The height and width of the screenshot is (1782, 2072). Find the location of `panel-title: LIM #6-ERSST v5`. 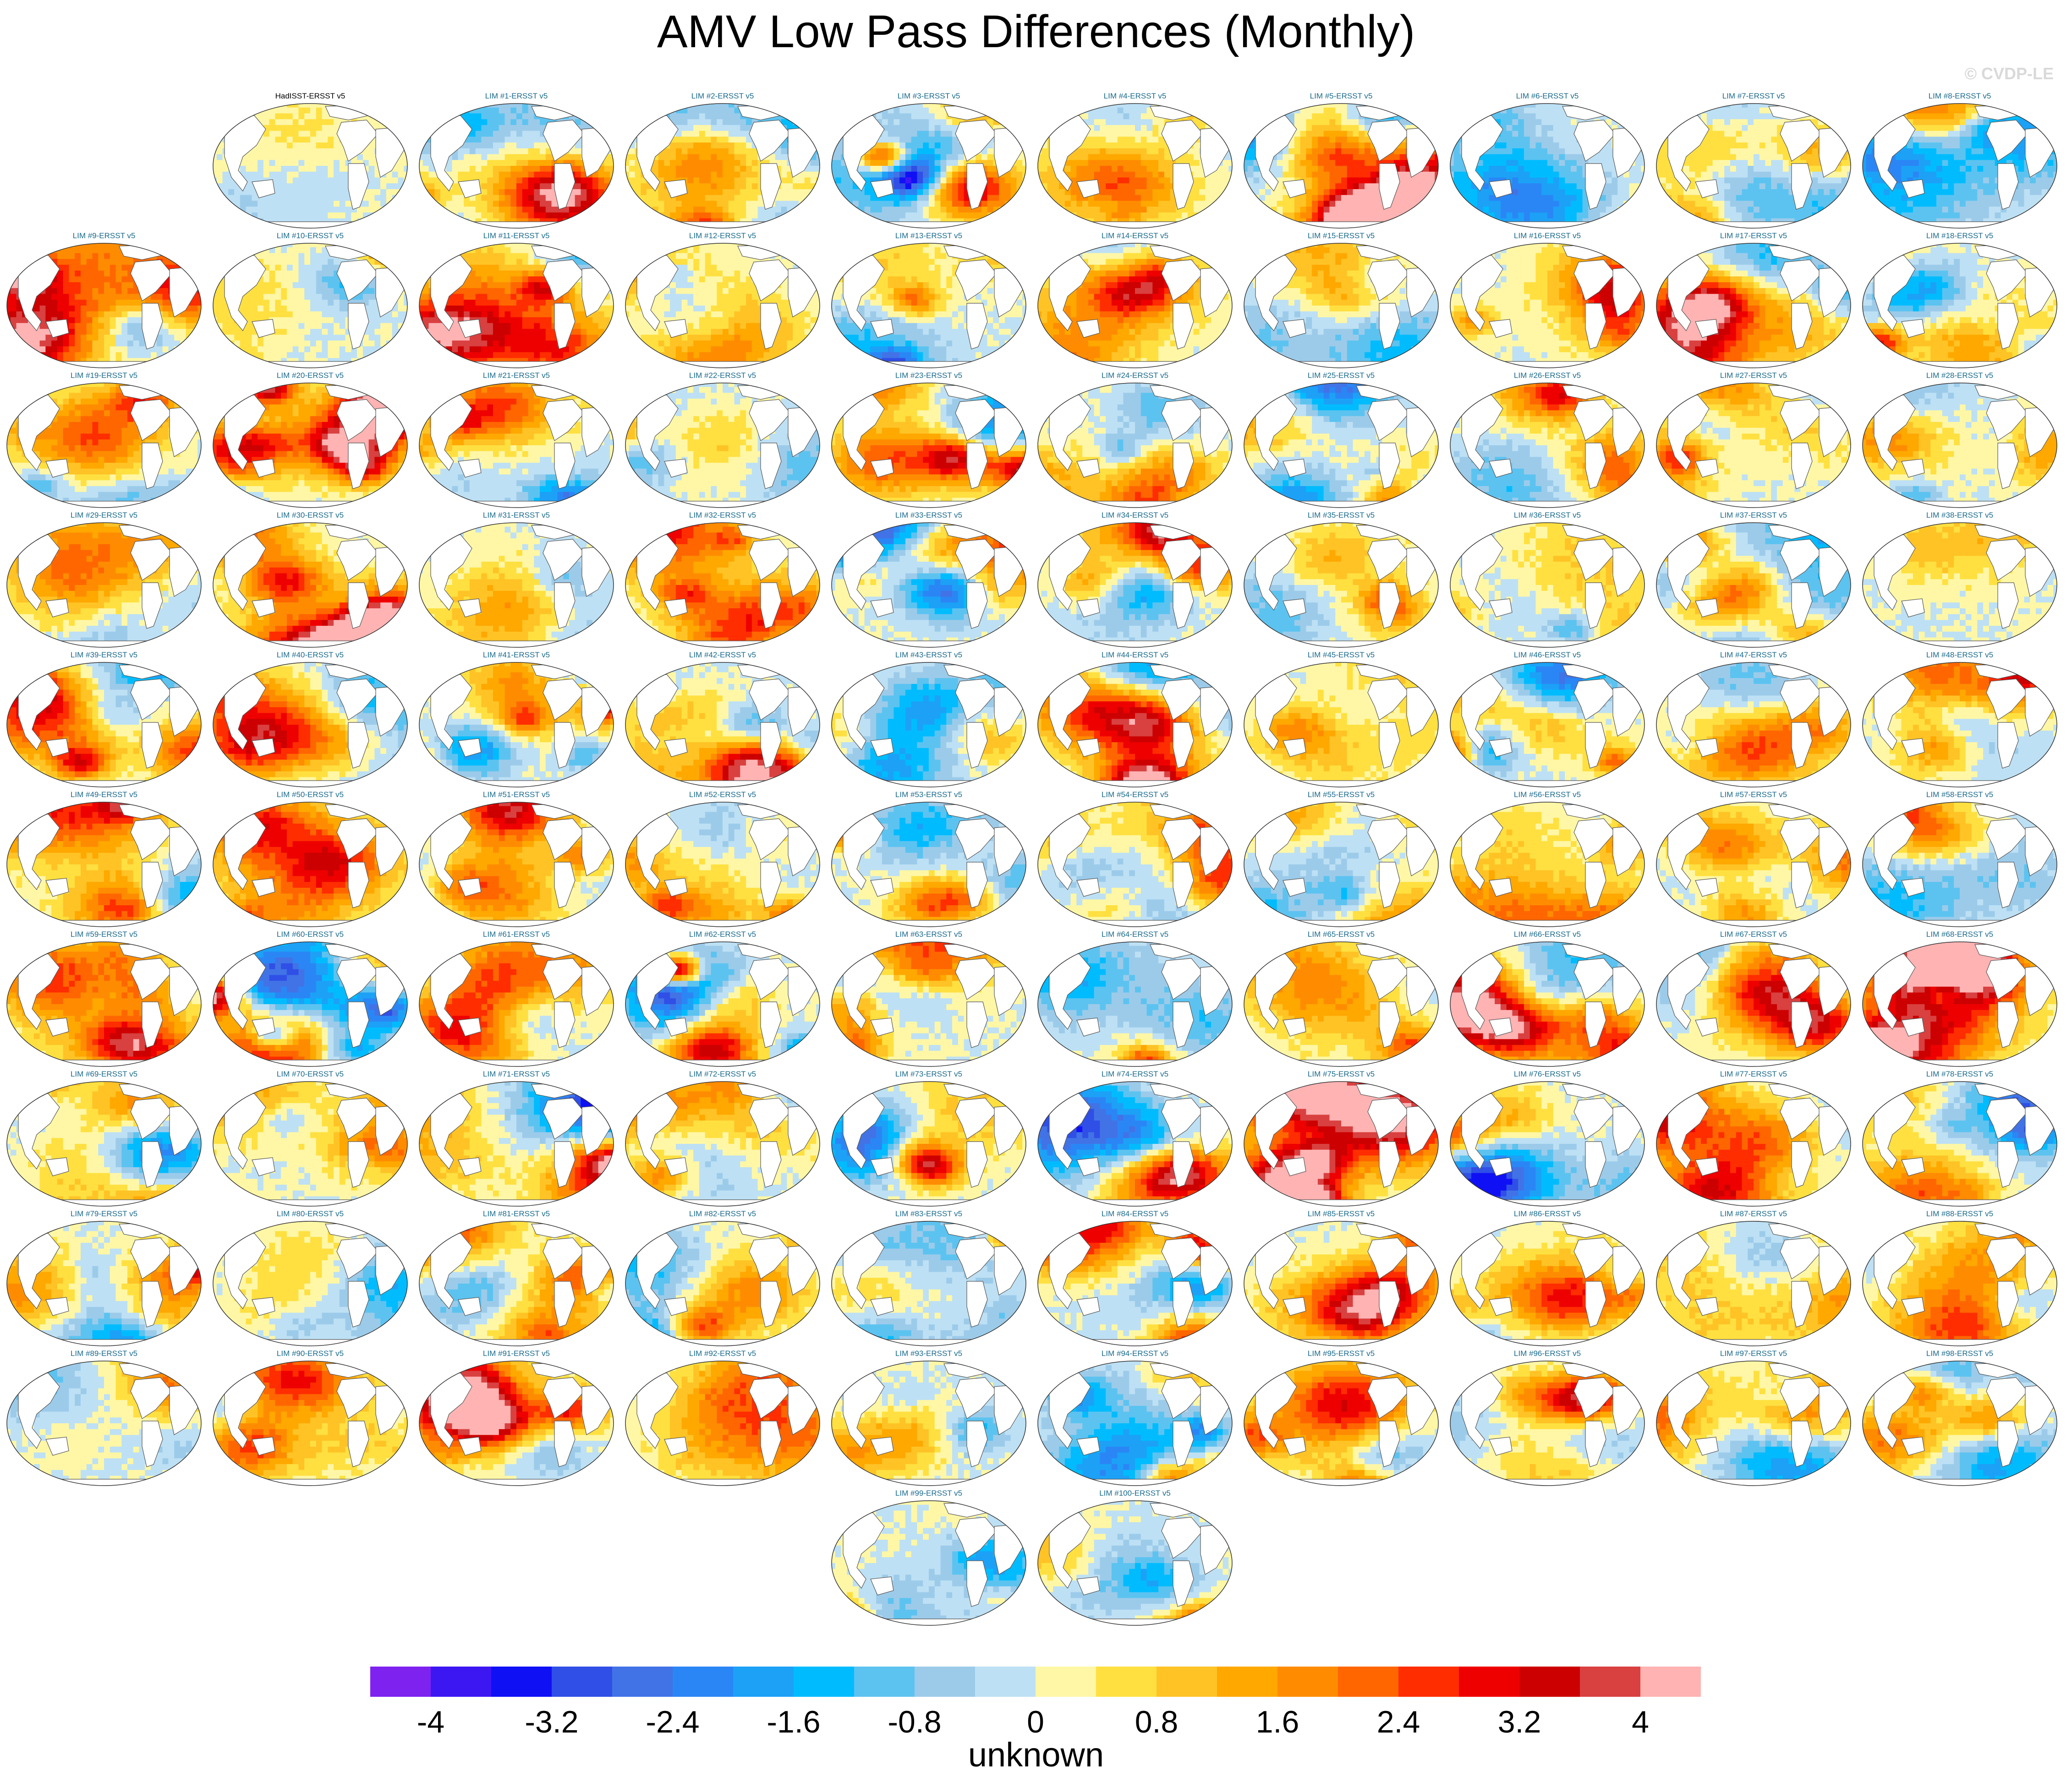

panel-title: LIM #6-ERSST v5 is located at coordinates (1547, 96).